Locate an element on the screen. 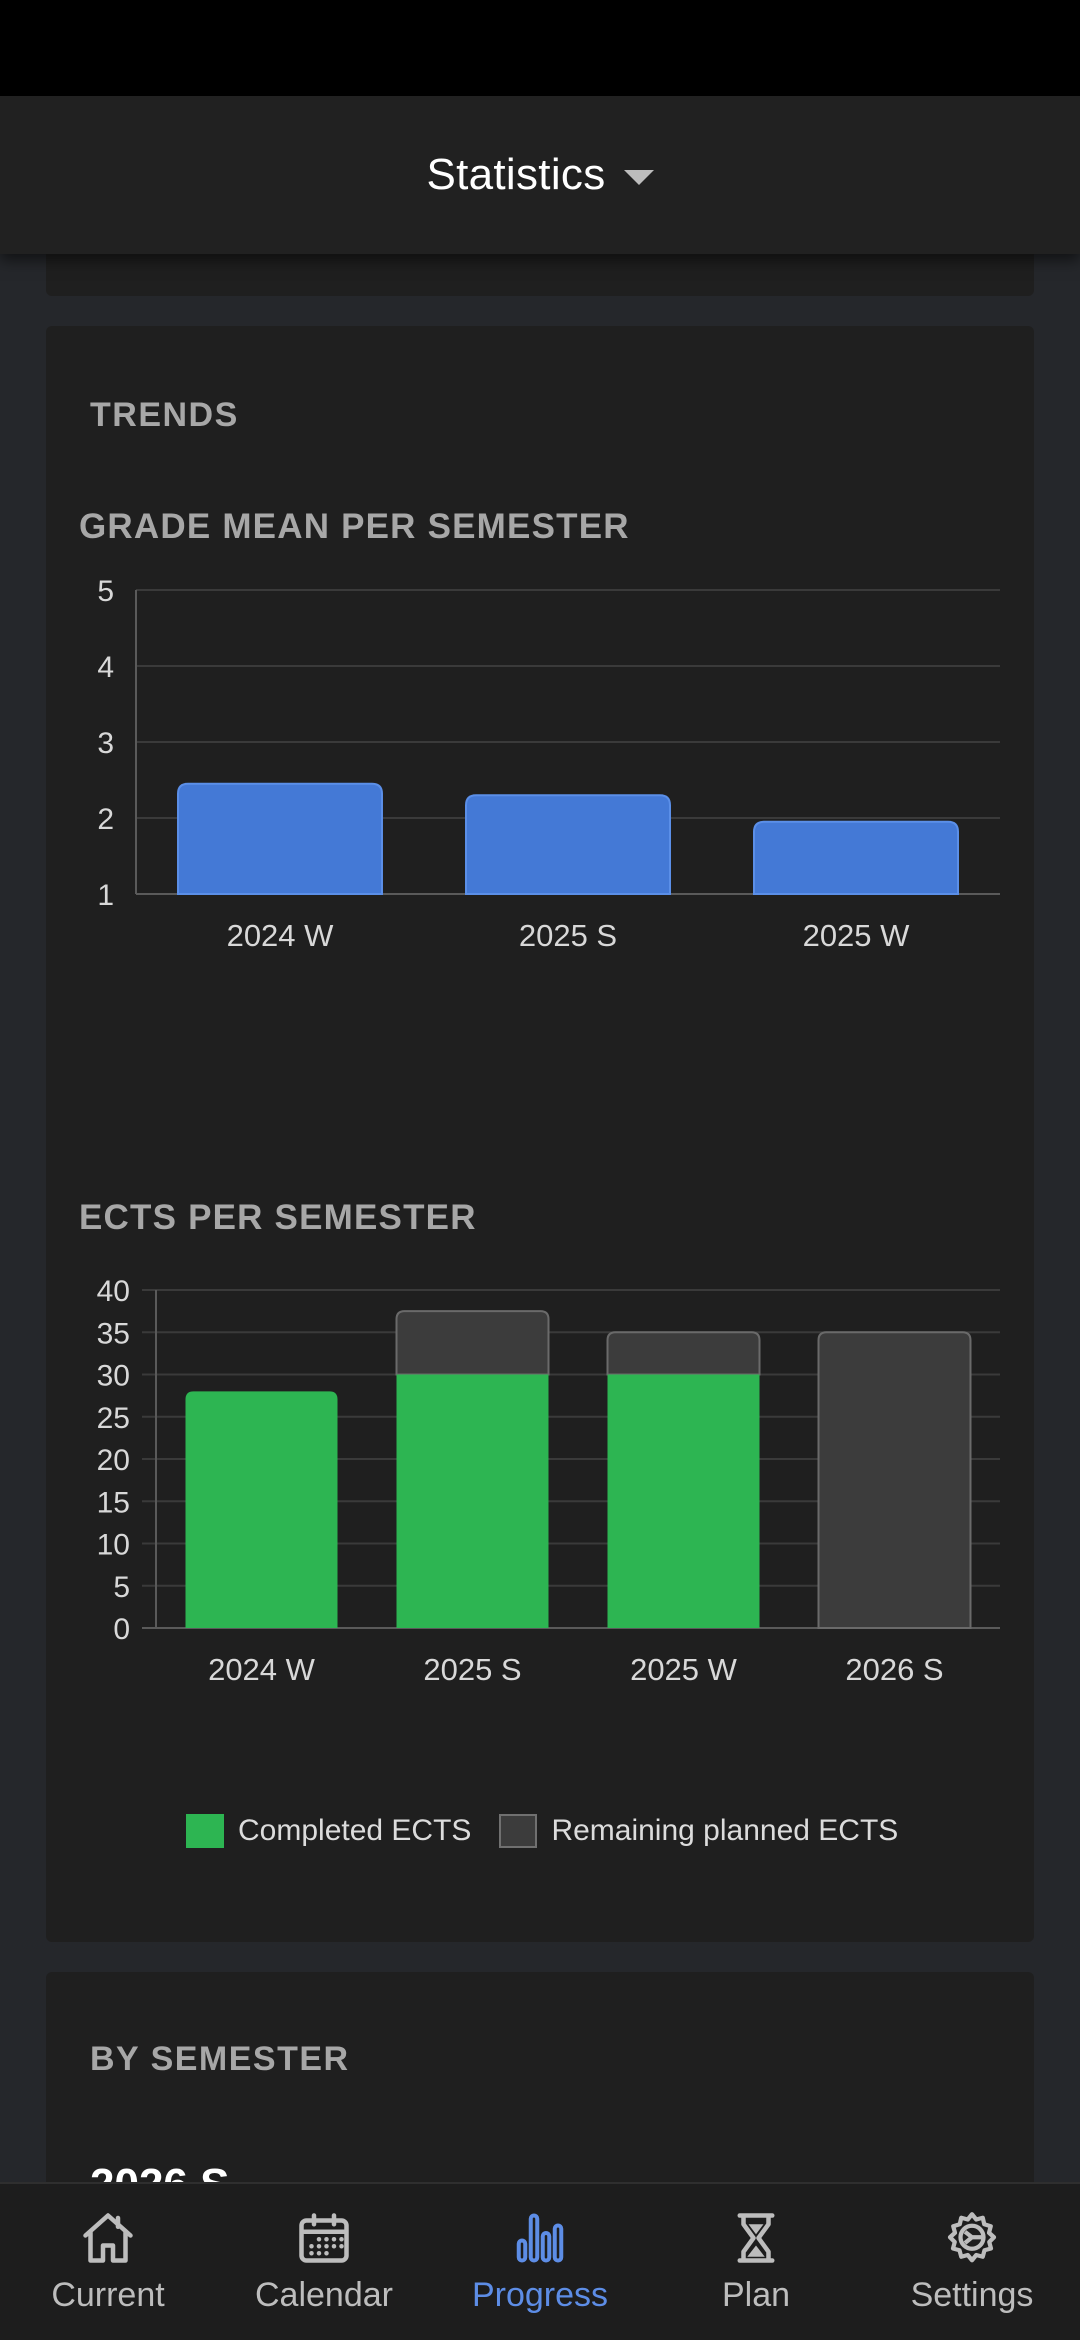 Image resolution: width=1080 pixels, height=2340 pixels. bar-chart-icon is located at coordinates (540, 2238).